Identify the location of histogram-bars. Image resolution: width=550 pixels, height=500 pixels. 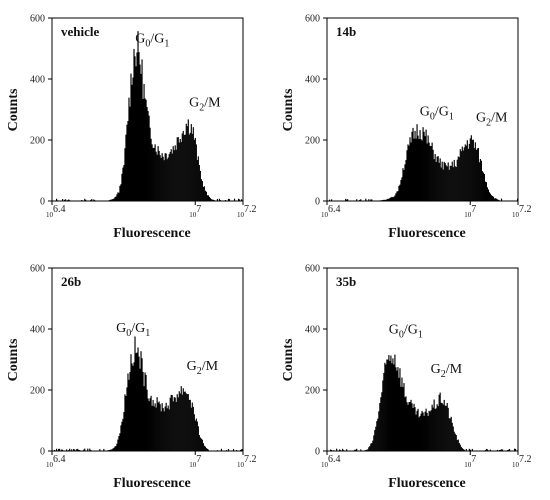
(423, 402).